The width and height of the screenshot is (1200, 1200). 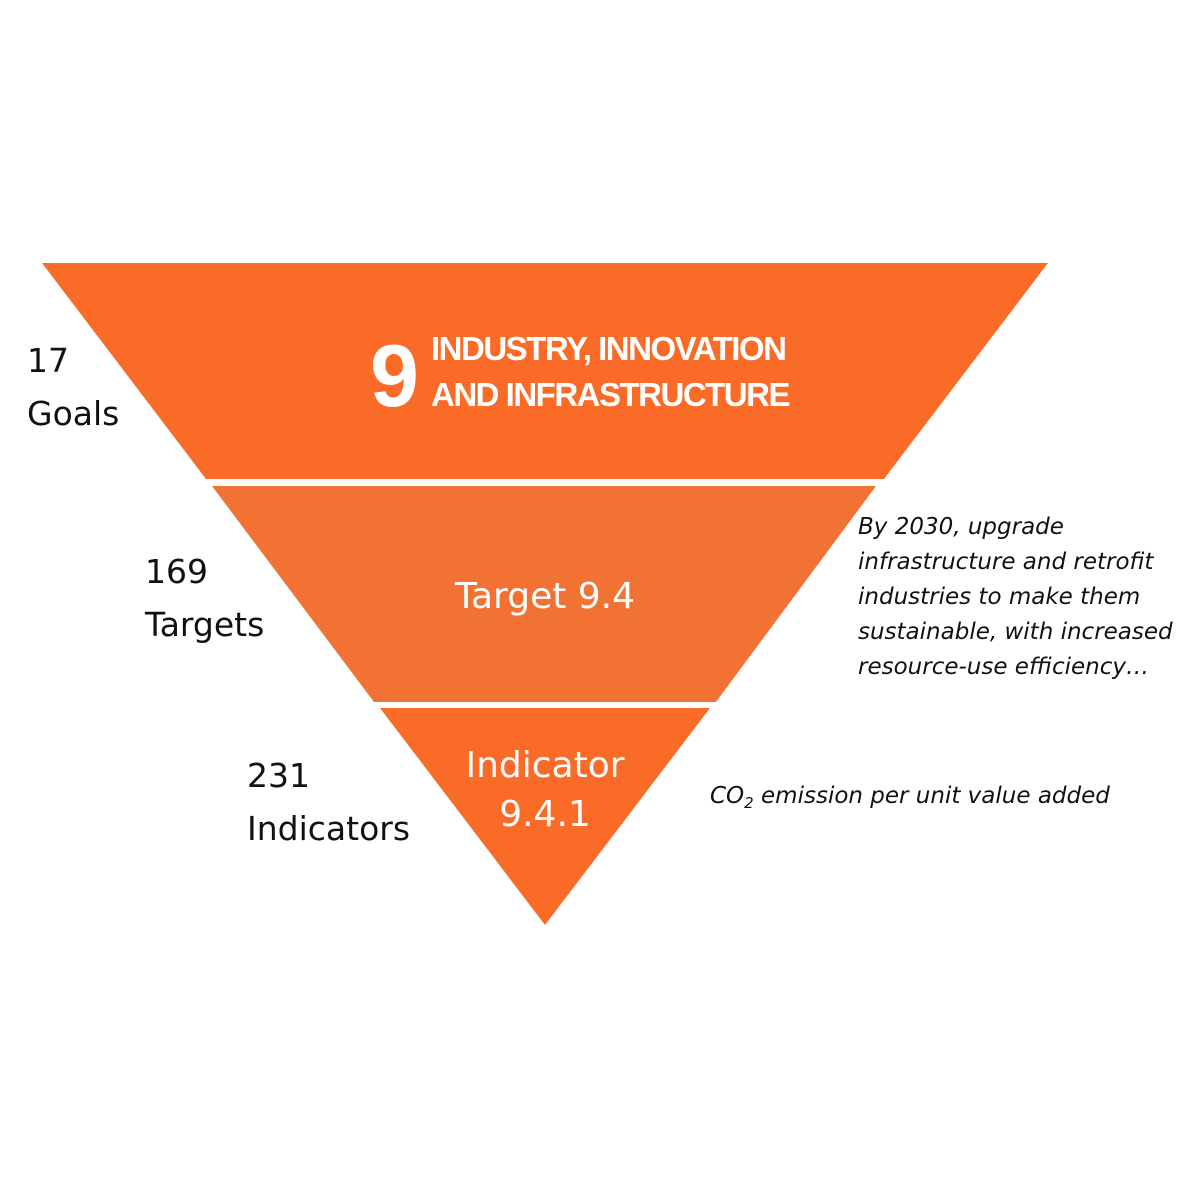 What do you see at coordinates (205, 624) in the screenshot?
I see `targets-label: Targets` at bounding box center [205, 624].